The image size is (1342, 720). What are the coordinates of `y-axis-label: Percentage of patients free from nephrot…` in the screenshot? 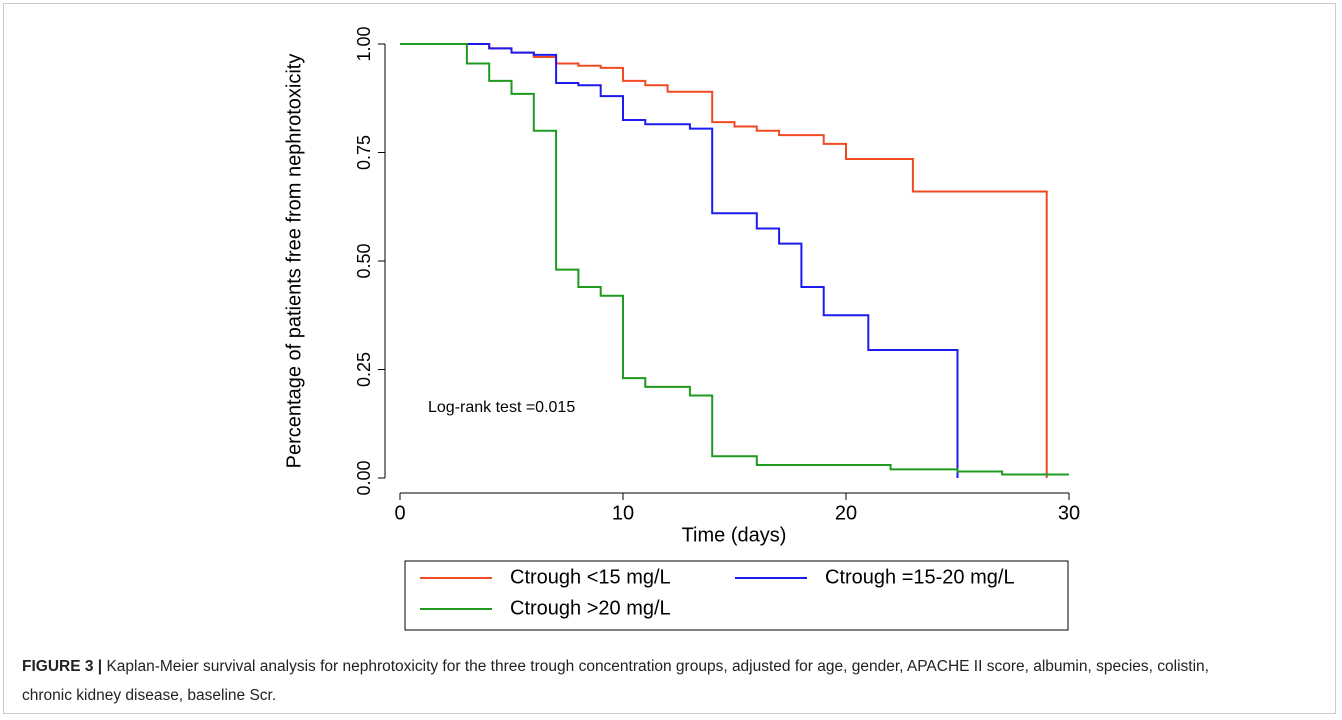 It's located at (294, 261).